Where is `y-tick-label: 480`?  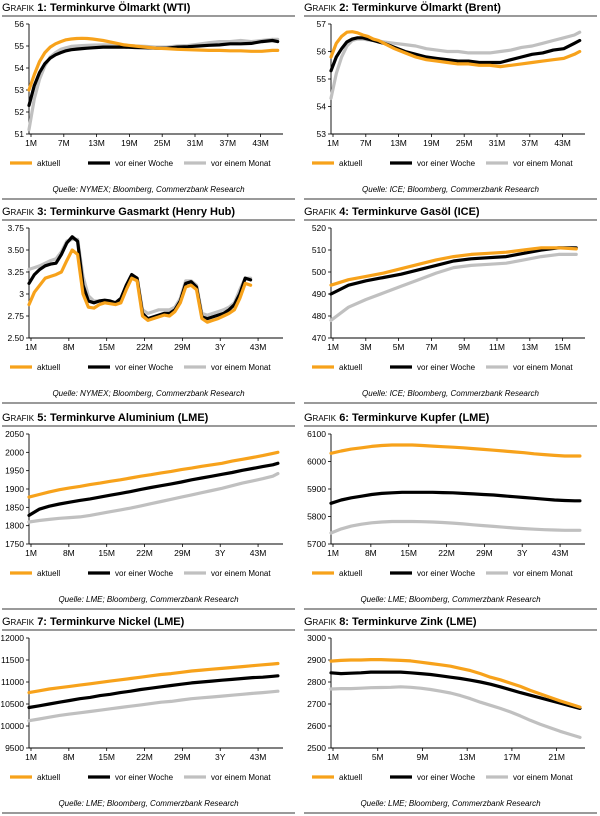 y-tick-label: 480 is located at coordinates (319, 316).